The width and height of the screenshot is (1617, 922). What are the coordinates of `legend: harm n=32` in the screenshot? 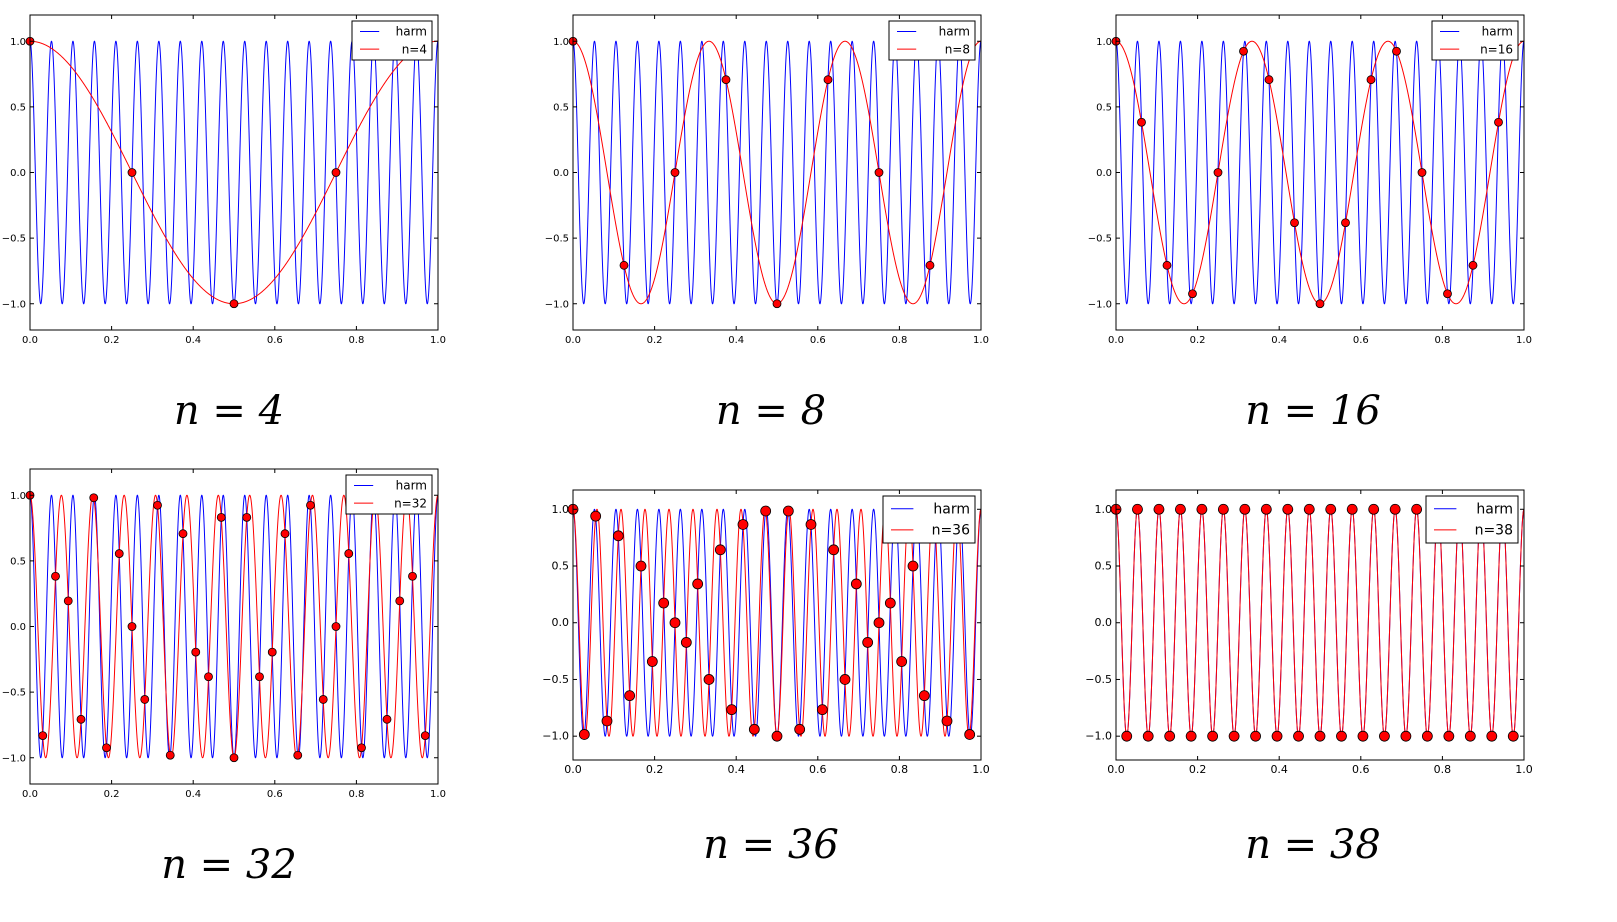 It's located at (389, 494).